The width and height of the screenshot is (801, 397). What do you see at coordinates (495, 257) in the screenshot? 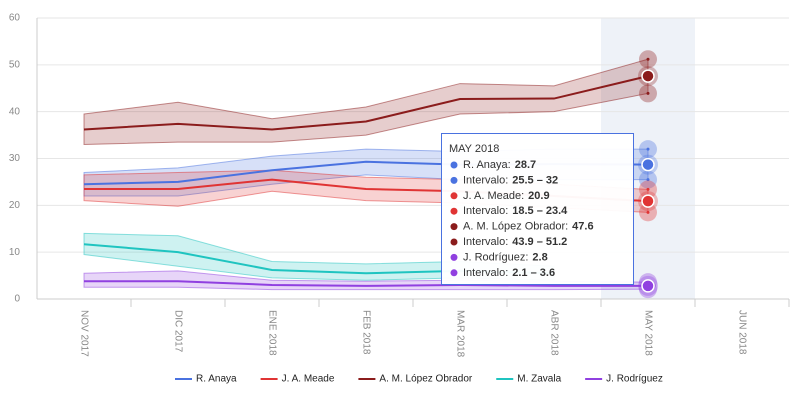
I see `tooltip-label: J. Rodríguez:` at bounding box center [495, 257].